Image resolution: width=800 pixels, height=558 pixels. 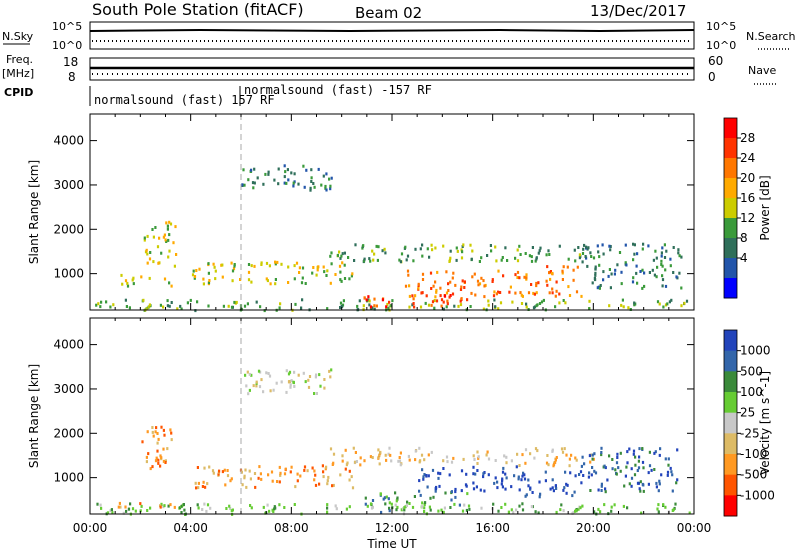 What do you see at coordinates (744, 238) in the screenshot?
I see `colorbar-tick-label: 8` at bounding box center [744, 238].